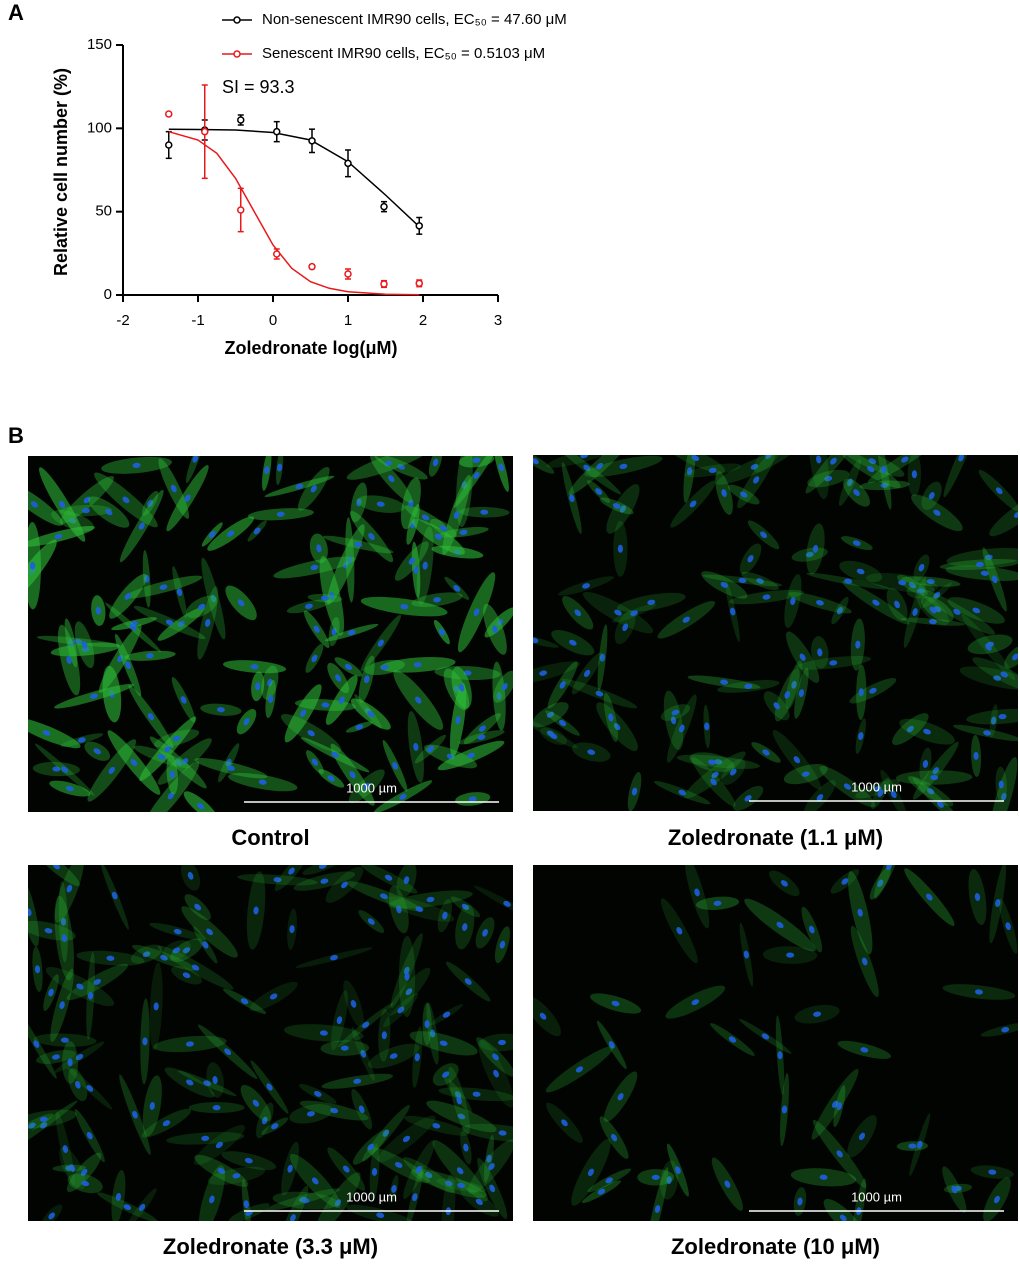 The height and width of the screenshot is (1265, 1020). What do you see at coordinates (423, 320) in the screenshot?
I see `x-tick-label: 2` at bounding box center [423, 320].